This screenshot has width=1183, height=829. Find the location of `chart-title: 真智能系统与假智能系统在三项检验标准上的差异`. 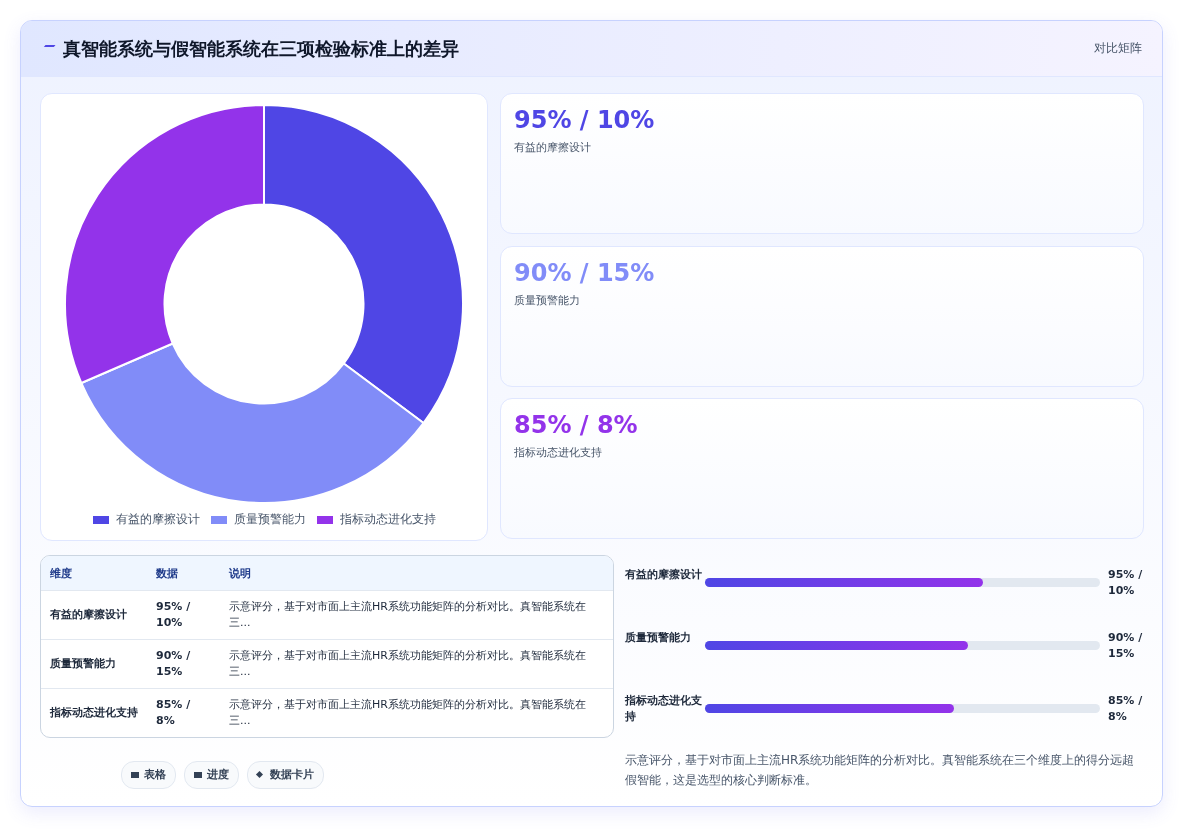

chart-title: 真智能系统与假智能系统在三项检验标准上的差异 is located at coordinates (261, 49).